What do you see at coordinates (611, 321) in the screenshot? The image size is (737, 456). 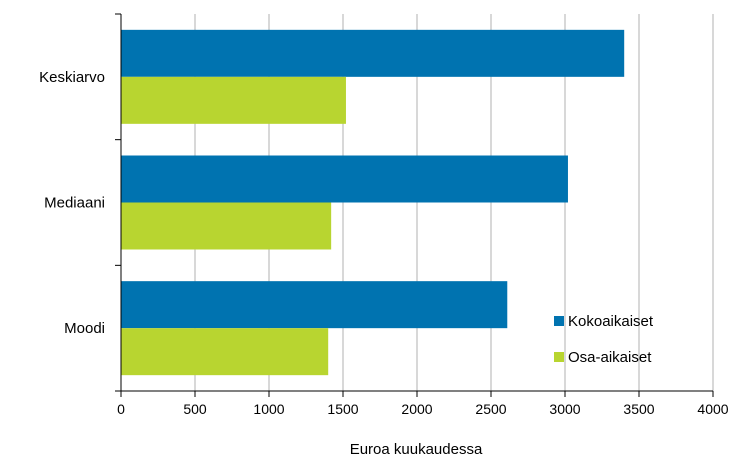 I see `legend-label: Kokoaikaiset` at bounding box center [611, 321].